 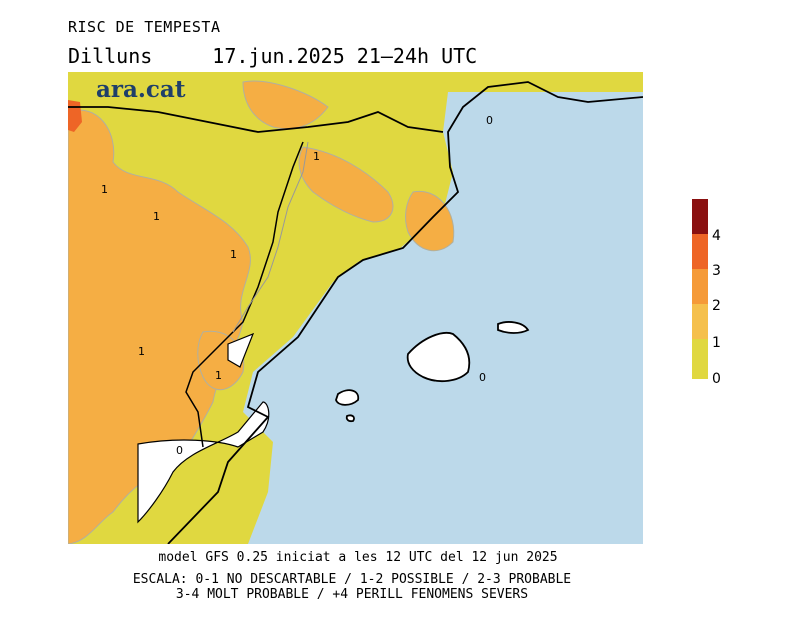 I want to click on island-menorca, so click(x=513, y=327).